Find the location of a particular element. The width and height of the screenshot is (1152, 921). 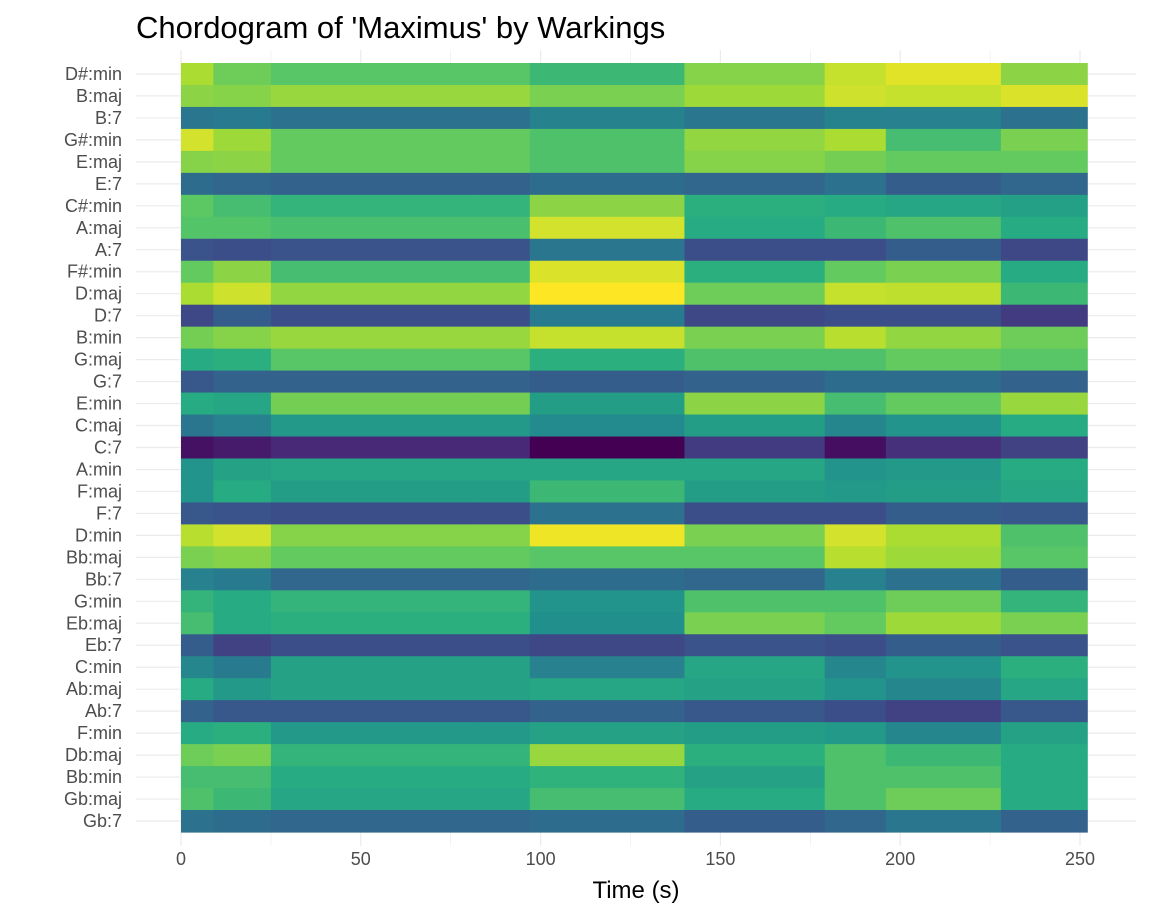

y-tick-label: C:maj is located at coordinates (98, 426).